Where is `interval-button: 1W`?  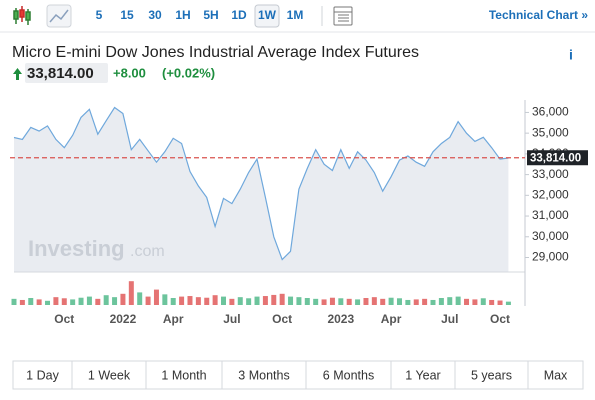
interval-button: 1W is located at coordinates (267, 15).